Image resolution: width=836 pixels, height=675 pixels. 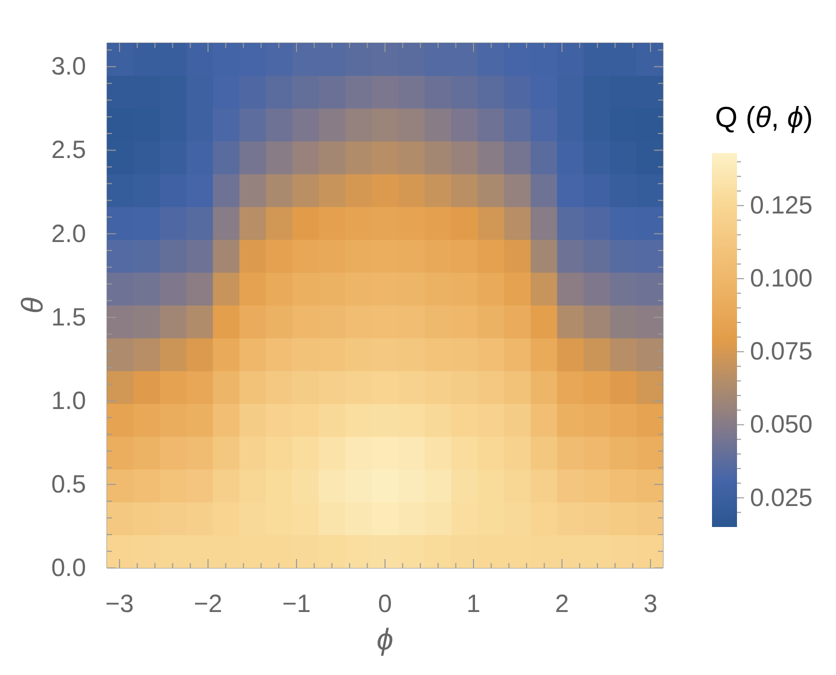 I want to click on color-bar-label: 0.075, so click(x=781, y=352).